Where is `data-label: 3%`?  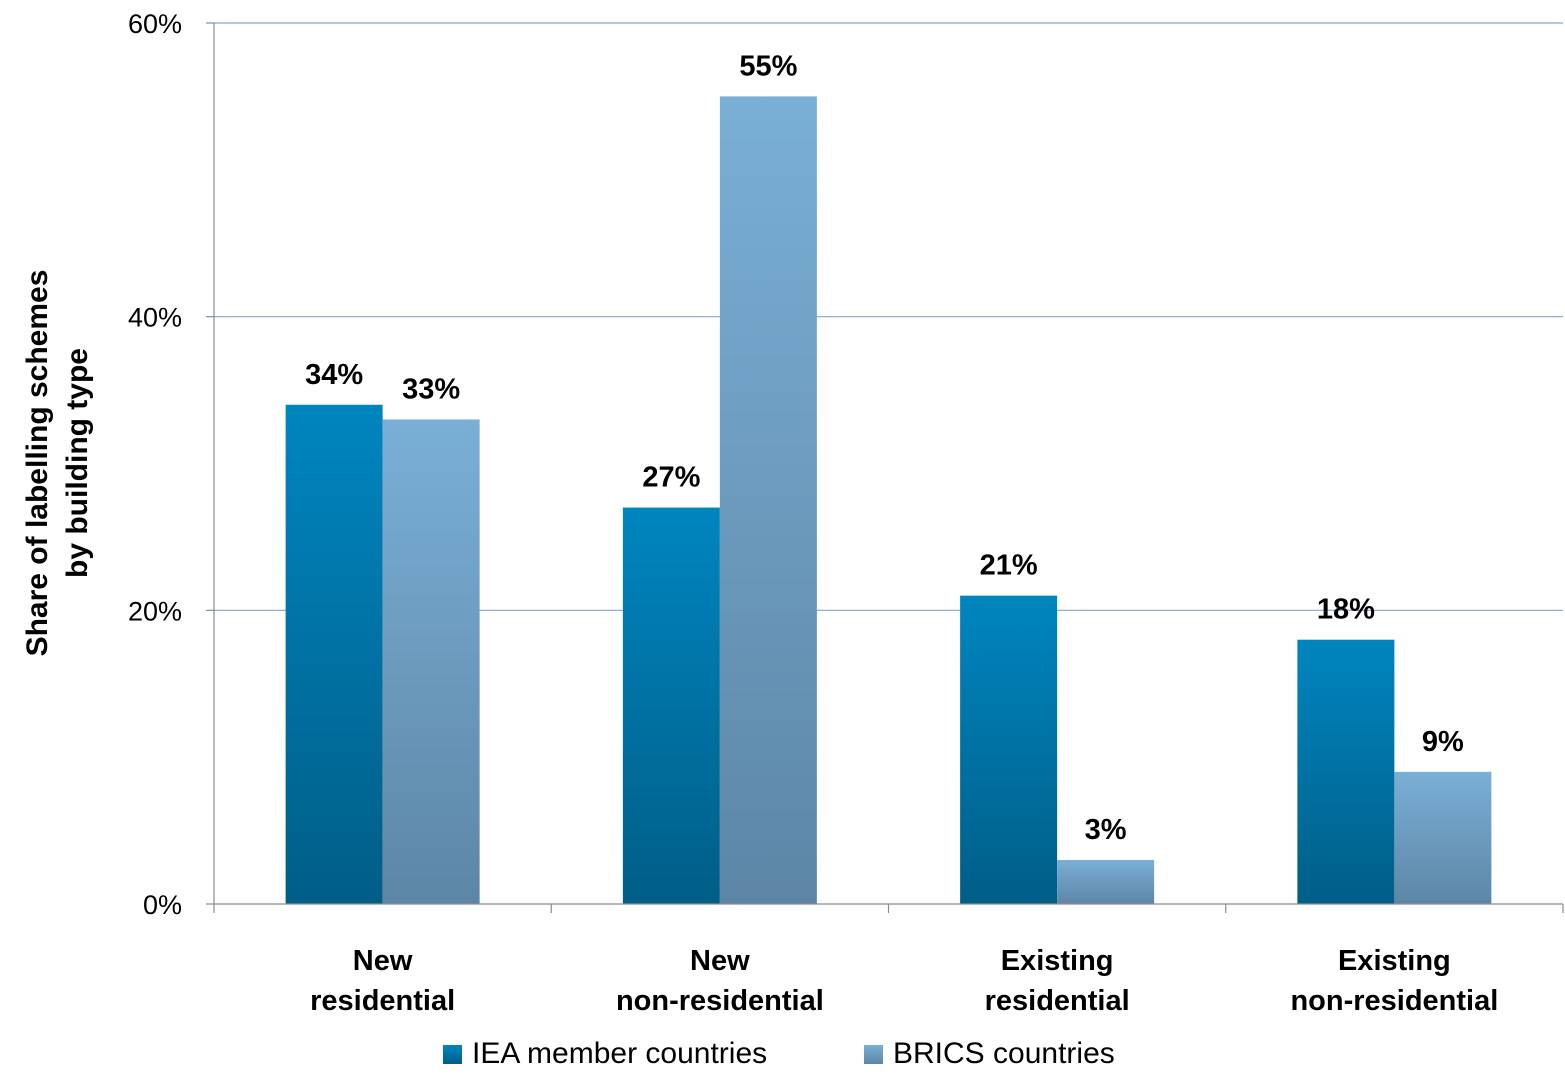 data-label: 3% is located at coordinates (1106, 830).